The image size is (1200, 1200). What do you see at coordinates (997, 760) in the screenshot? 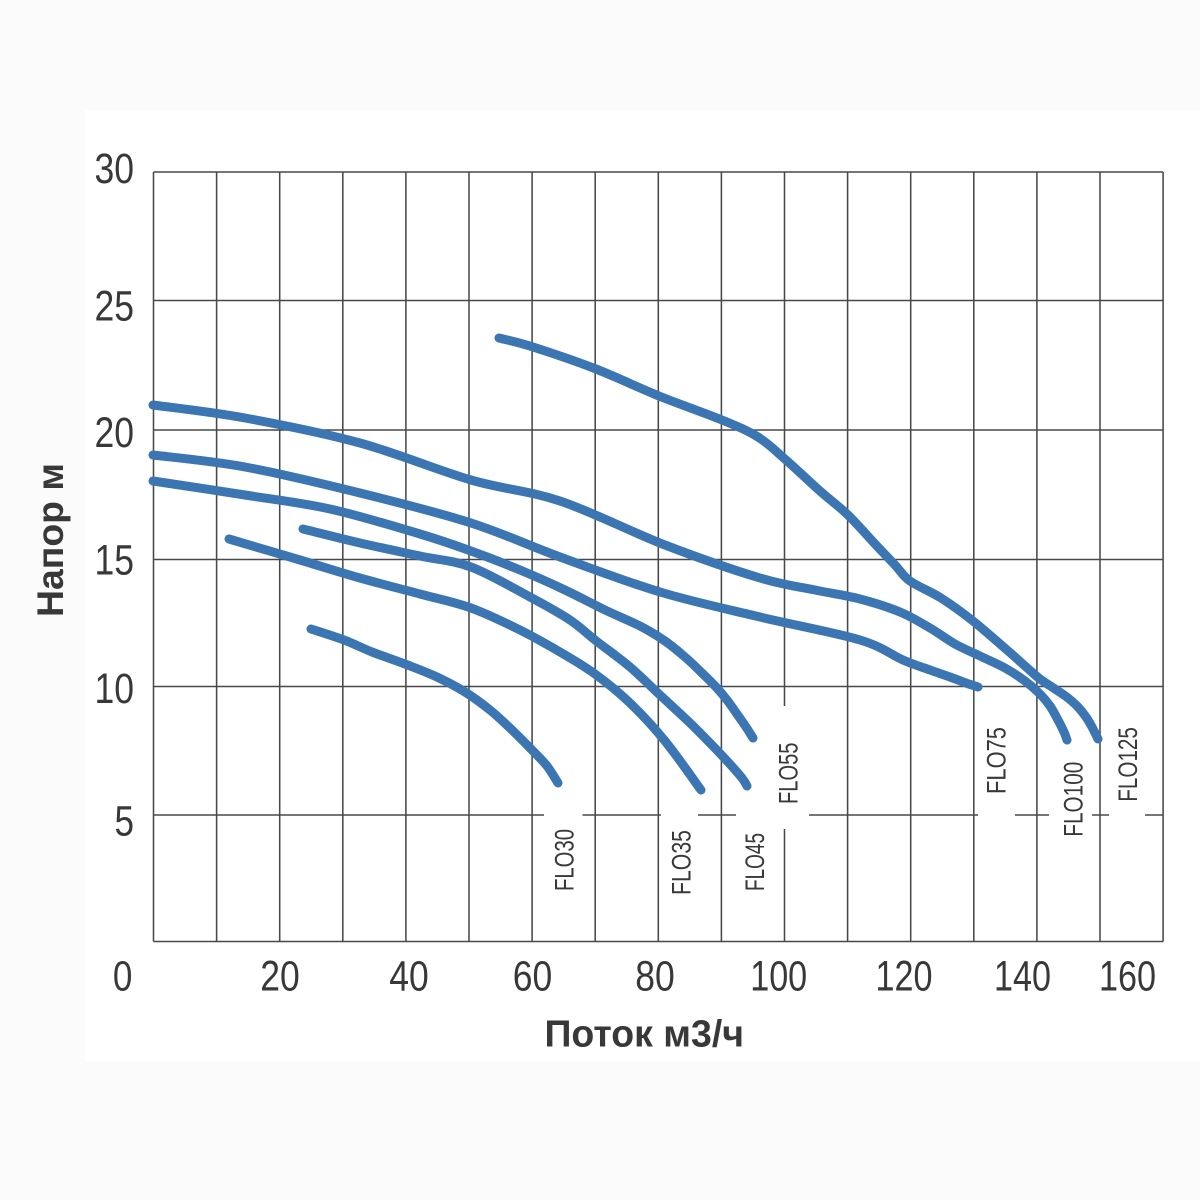
I see `svg-text: FLO75` at bounding box center [997, 760].